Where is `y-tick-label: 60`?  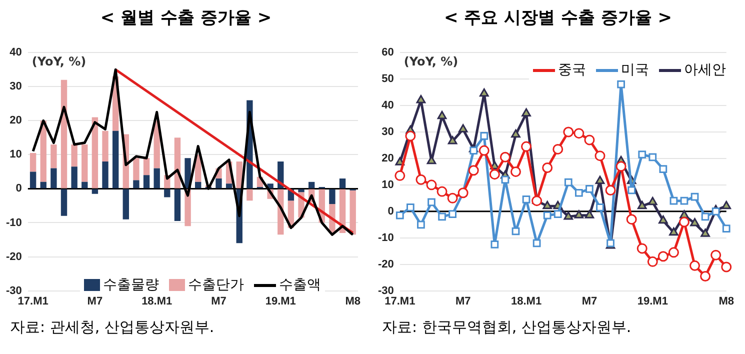 y-tick-label: 60 is located at coordinates (388, 52).